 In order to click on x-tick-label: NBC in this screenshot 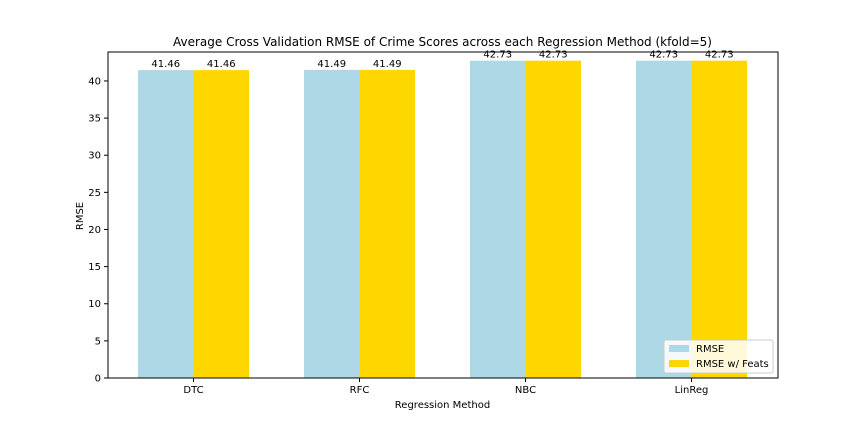, I will do `click(525, 390)`.